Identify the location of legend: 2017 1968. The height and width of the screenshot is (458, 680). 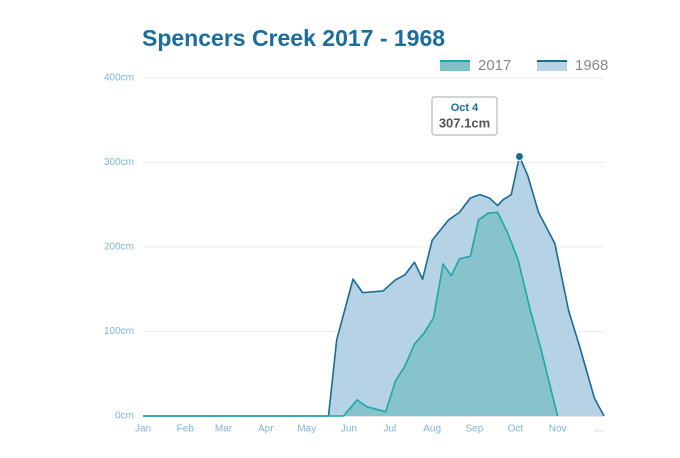
(524, 65).